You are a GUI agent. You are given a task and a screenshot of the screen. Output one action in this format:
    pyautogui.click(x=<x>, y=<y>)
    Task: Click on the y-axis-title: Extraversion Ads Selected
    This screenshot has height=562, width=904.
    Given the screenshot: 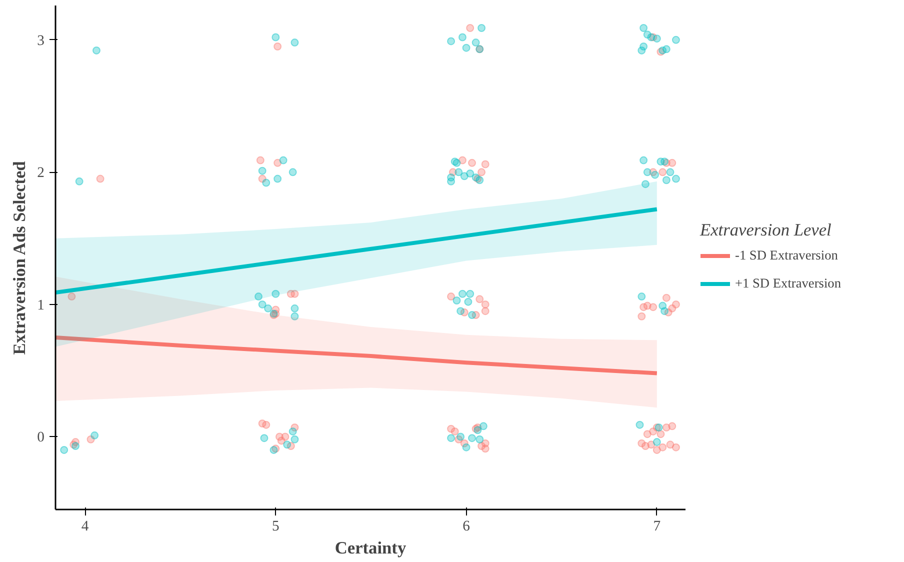 What is the action you would take?
    pyautogui.click(x=20, y=257)
    